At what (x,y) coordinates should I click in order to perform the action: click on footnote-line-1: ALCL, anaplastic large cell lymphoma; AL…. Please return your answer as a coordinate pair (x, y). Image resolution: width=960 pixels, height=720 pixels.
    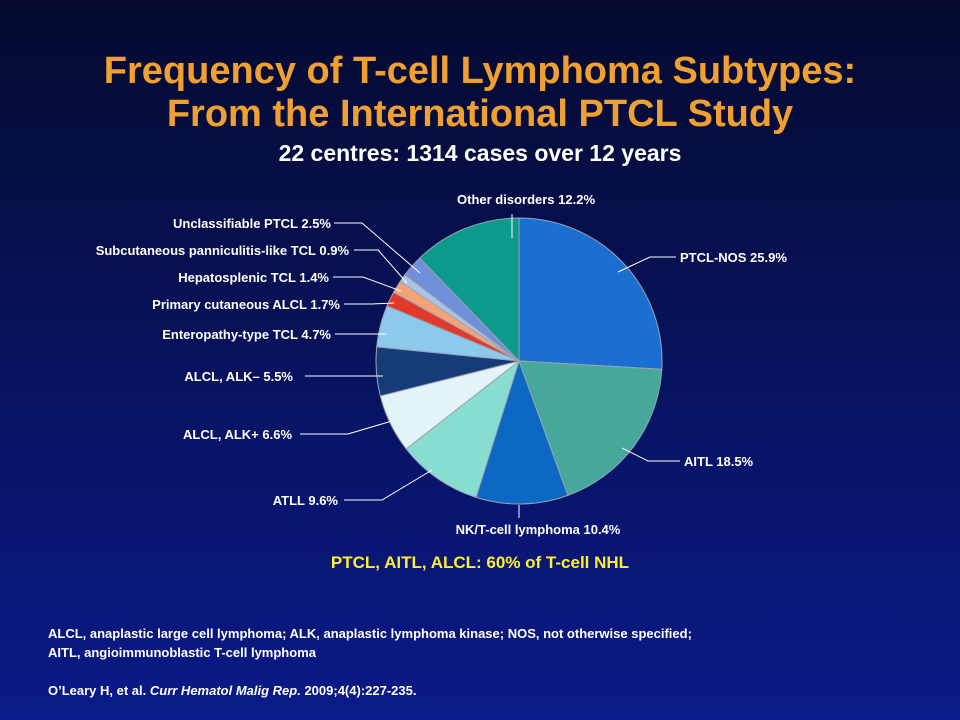
    Looking at the image, I should click on (370, 633).